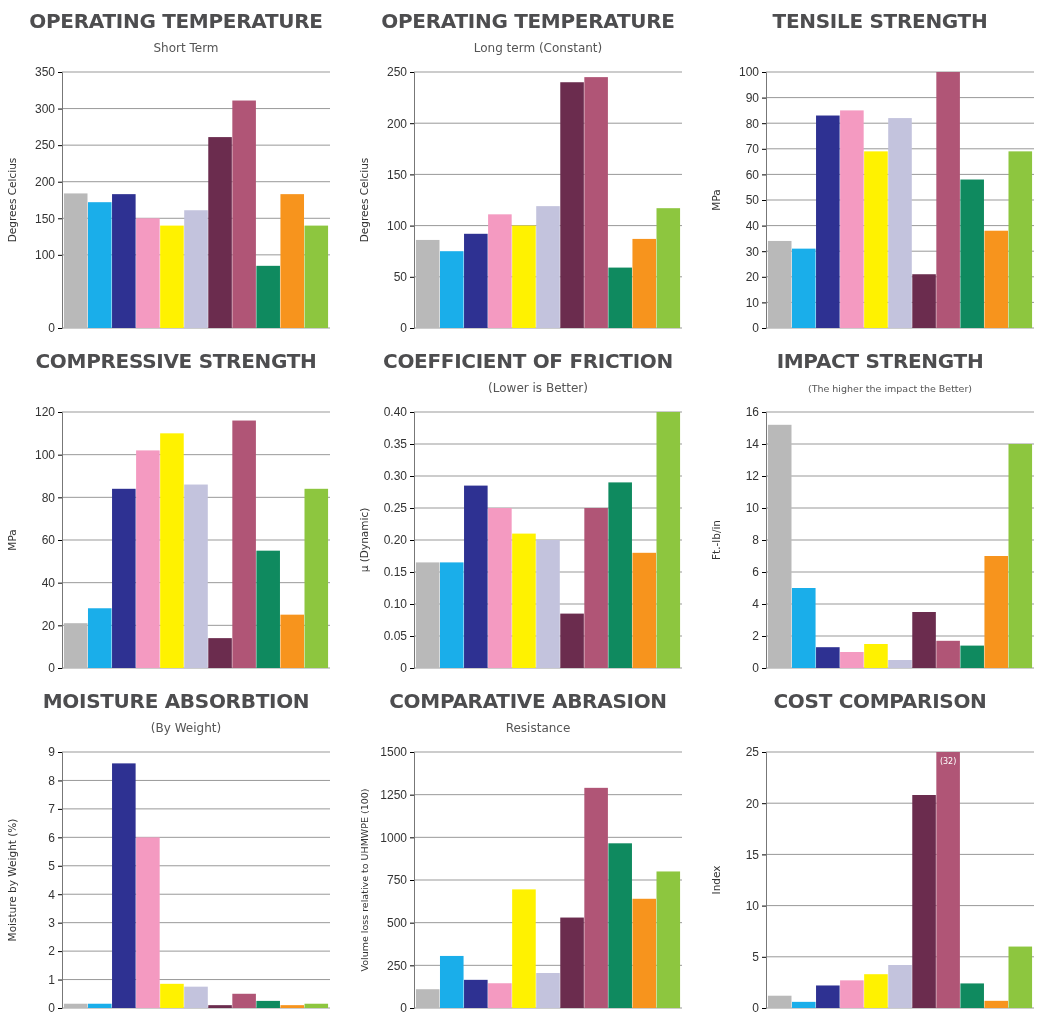  Describe the element at coordinates (52, 752) in the screenshot. I see `y-tick-label: 9` at that location.